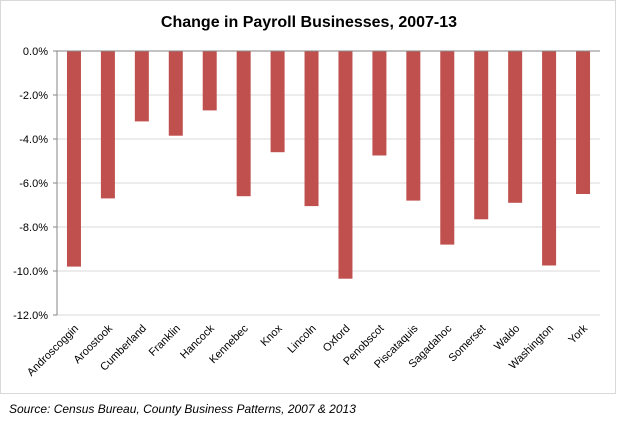 The width and height of the screenshot is (618, 426). Describe the element at coordinates (468, 344) in the screenshot. I see `x-category-label: Somerset` at that location.